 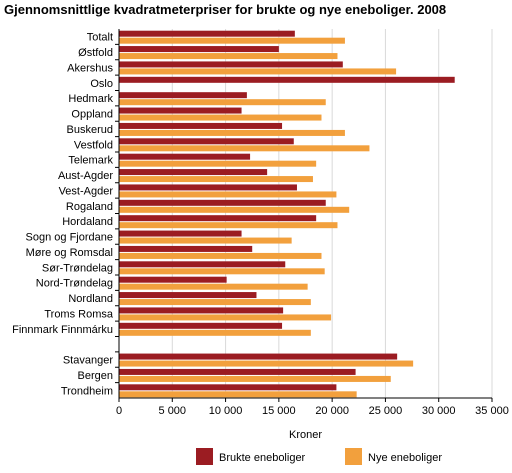 I want to click on category-label: Akershus, so click(x=90, y=68).